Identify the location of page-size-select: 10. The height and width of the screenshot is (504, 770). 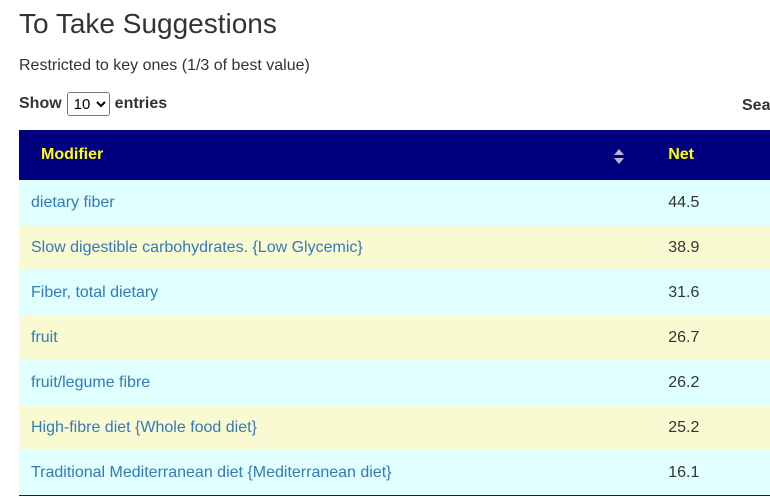
(88, 104).